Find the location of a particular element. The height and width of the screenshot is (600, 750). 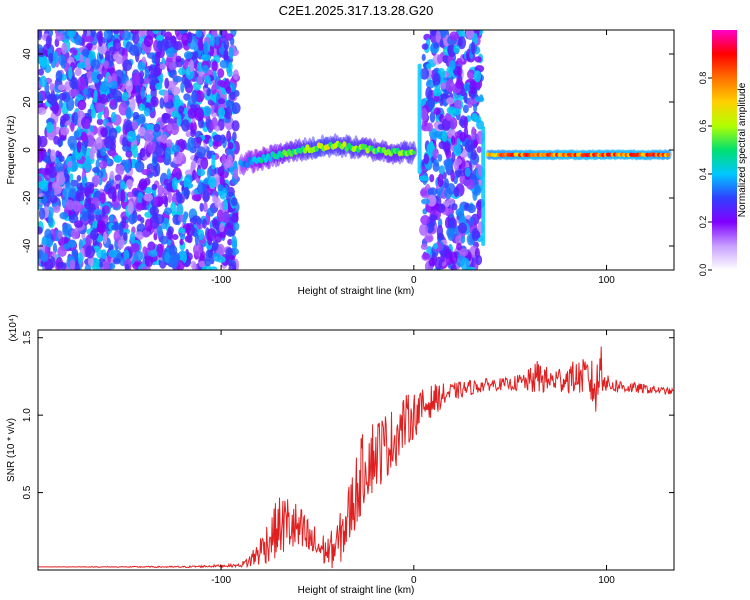

y-tick-label: 0 is located at coordinates (27, 150).